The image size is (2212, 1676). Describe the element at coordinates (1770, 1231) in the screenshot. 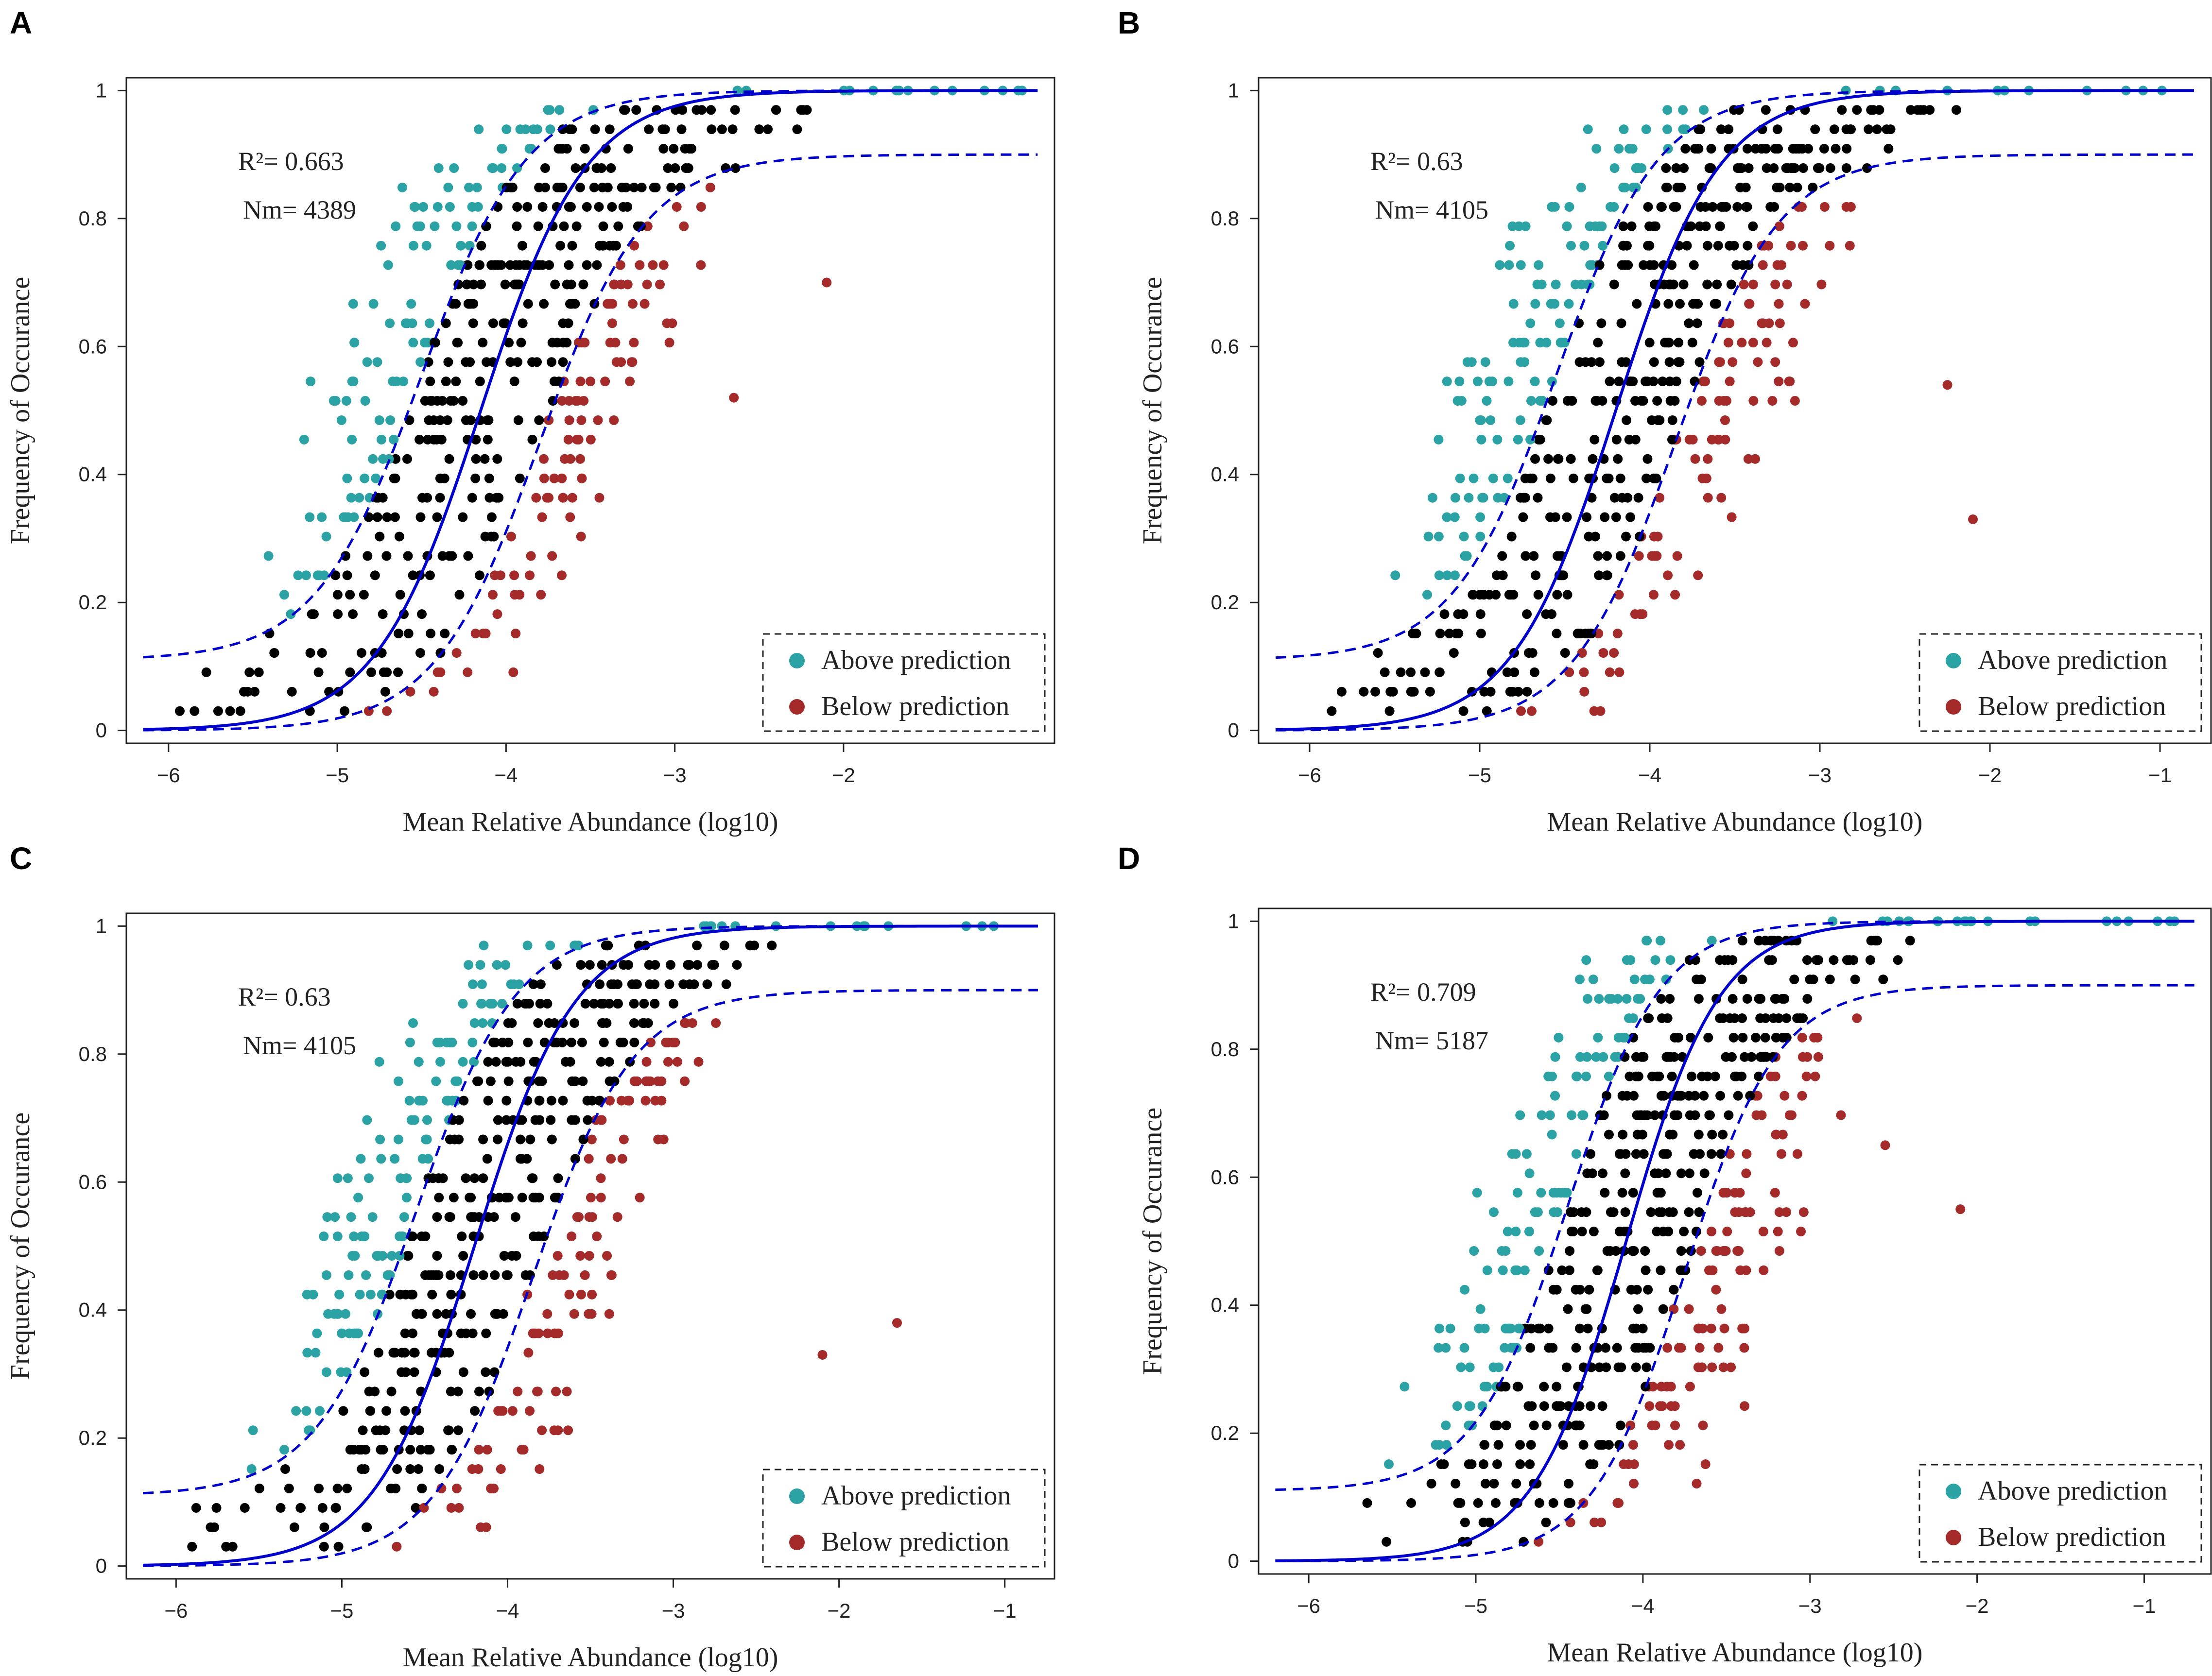

I see `points-group` at that location.